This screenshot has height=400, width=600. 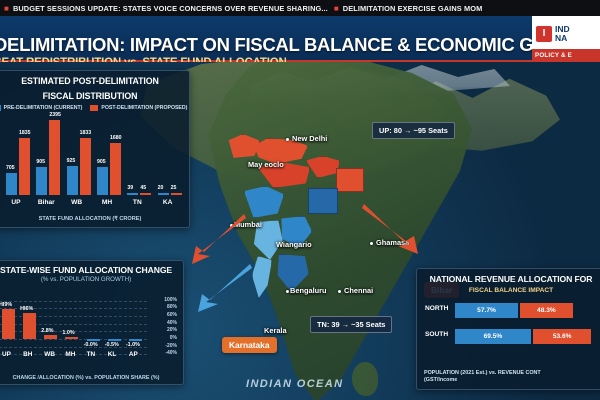 What do you see at coordinates (359, 290) in the screenshot?
I see `city-label-chennai: Chennai` at bounding box center [359, 290].